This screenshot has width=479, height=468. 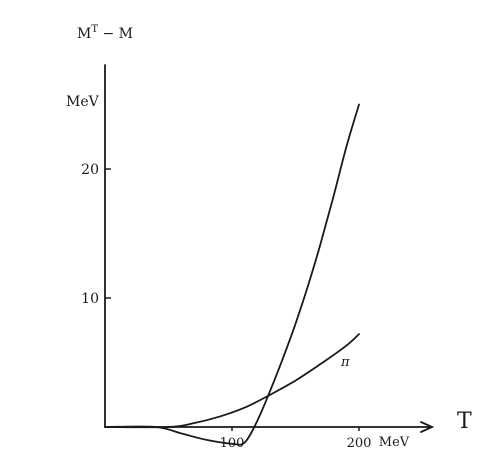 I want to click on y-axis-label-superscript: T, so click(x=94, y=29).